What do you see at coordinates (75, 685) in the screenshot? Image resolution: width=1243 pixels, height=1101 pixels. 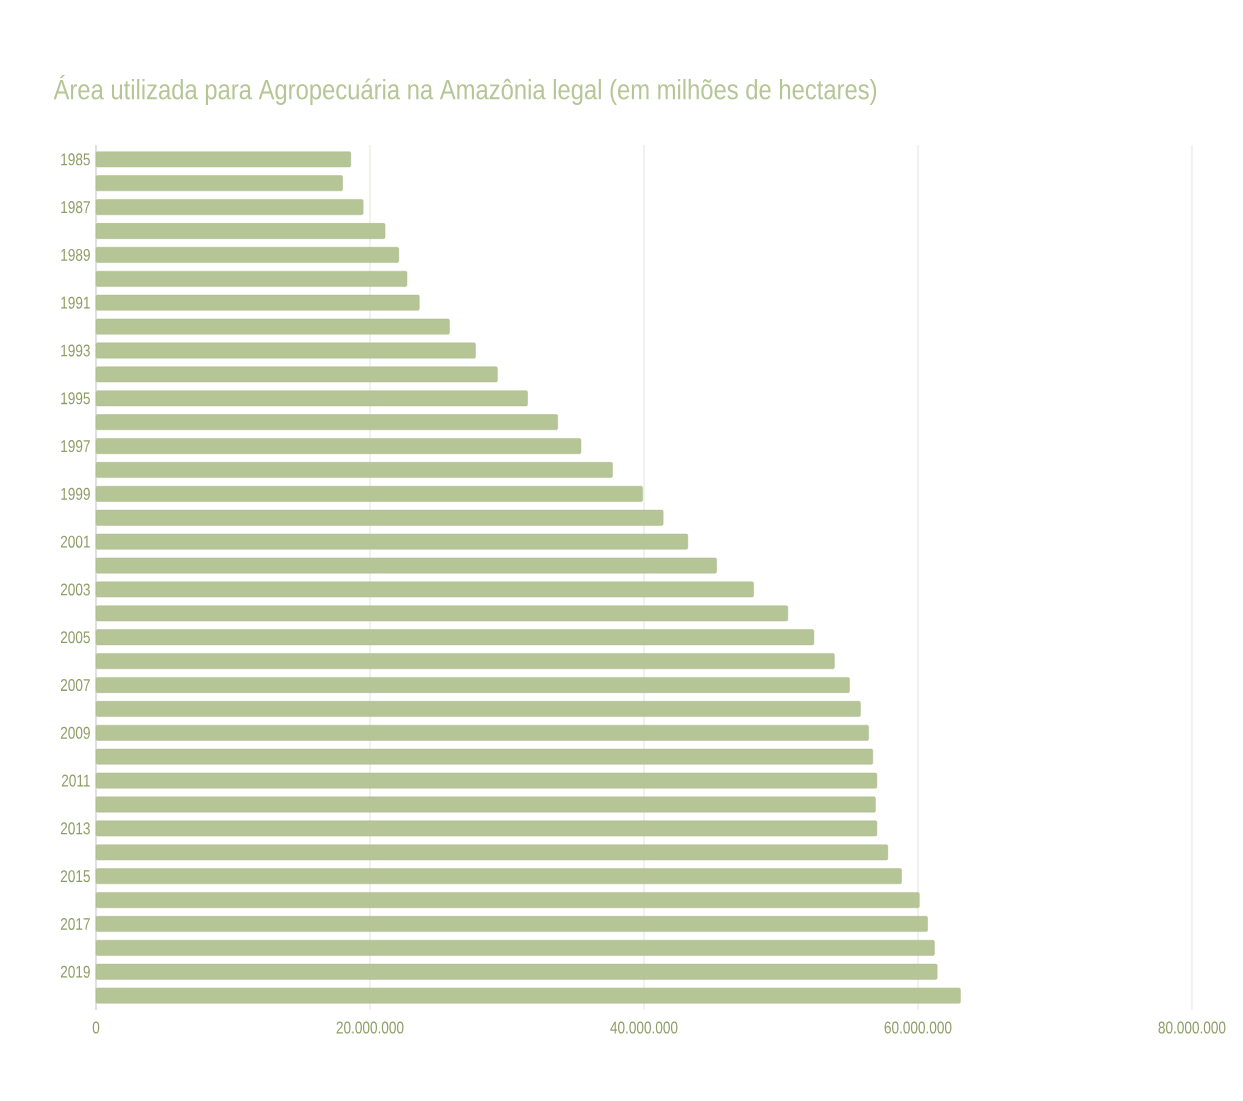 I see `y-tick-label: 2007` at bounding box center [75, 685].